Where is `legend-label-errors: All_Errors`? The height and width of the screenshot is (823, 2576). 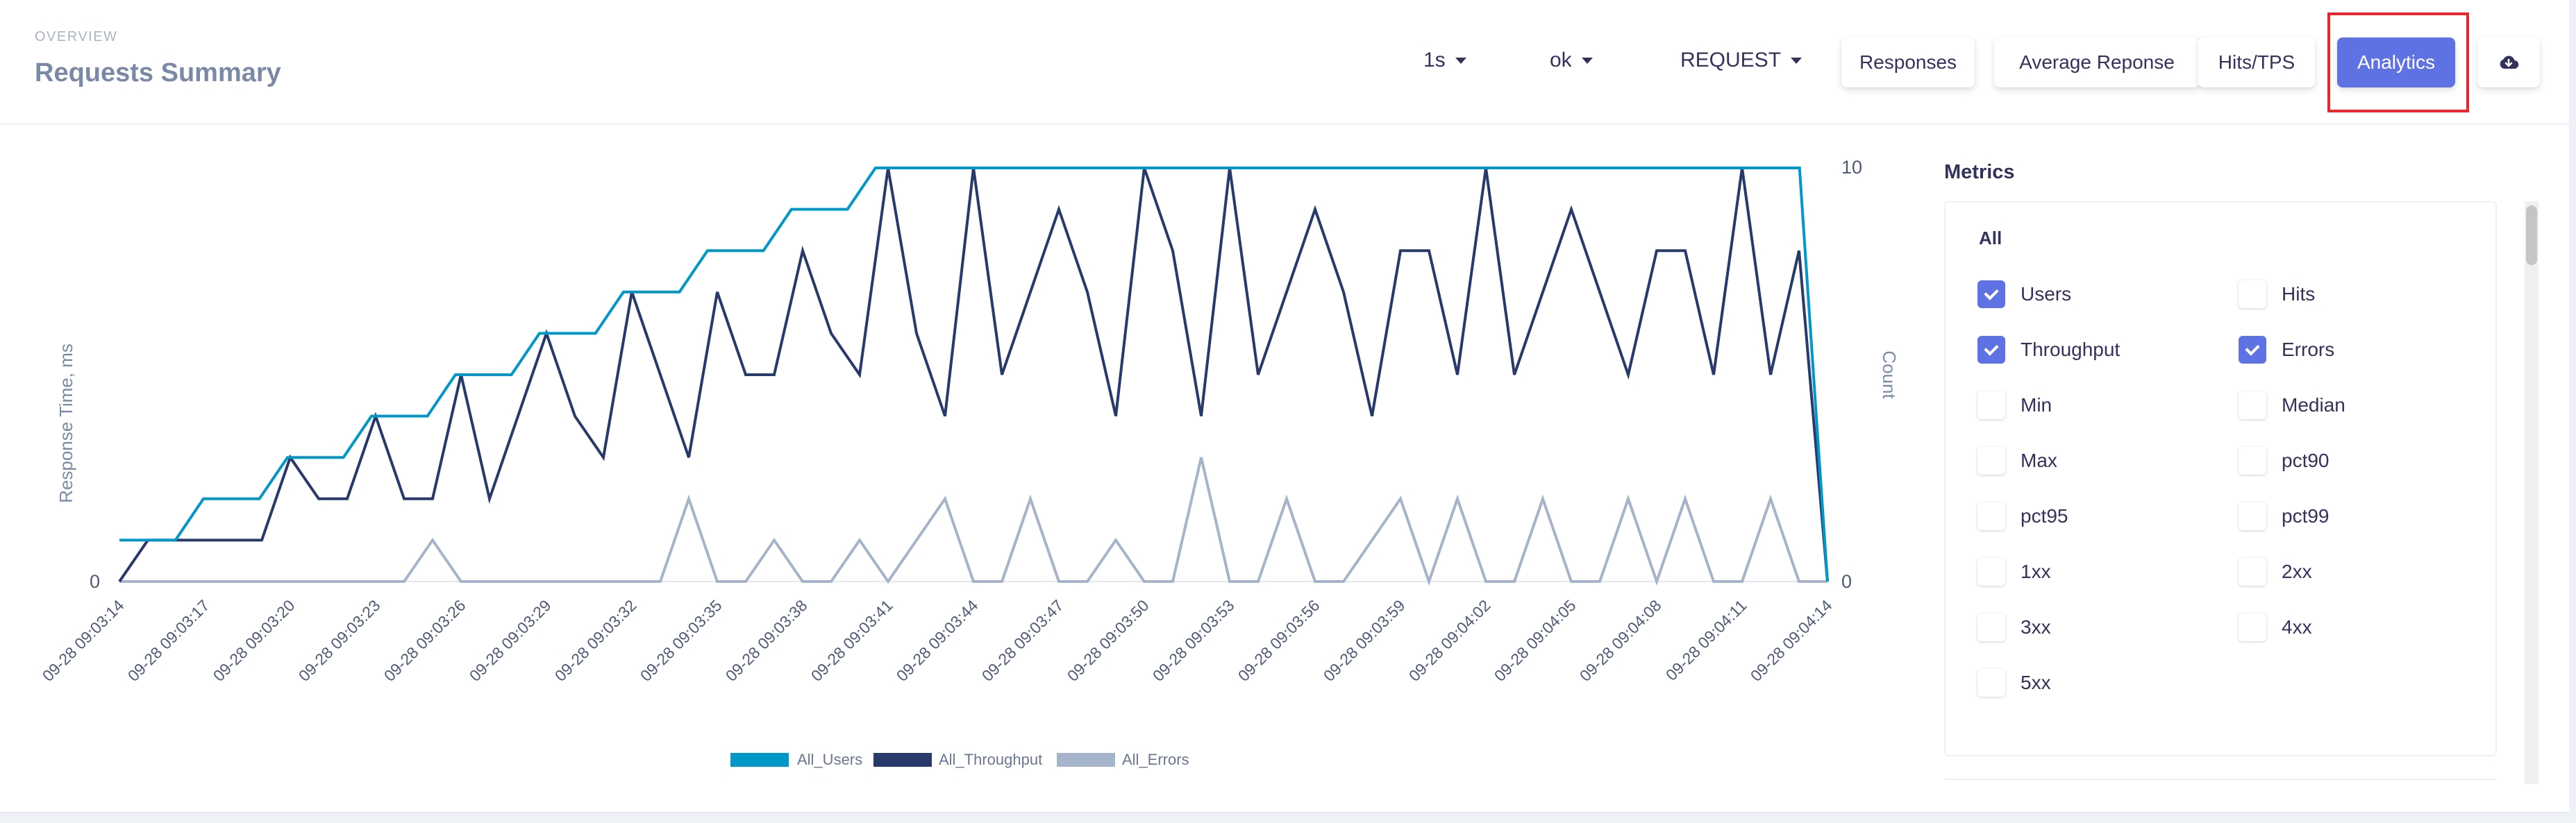 legend-label-errors: All_Errors is located at coordinates (1155, 759).